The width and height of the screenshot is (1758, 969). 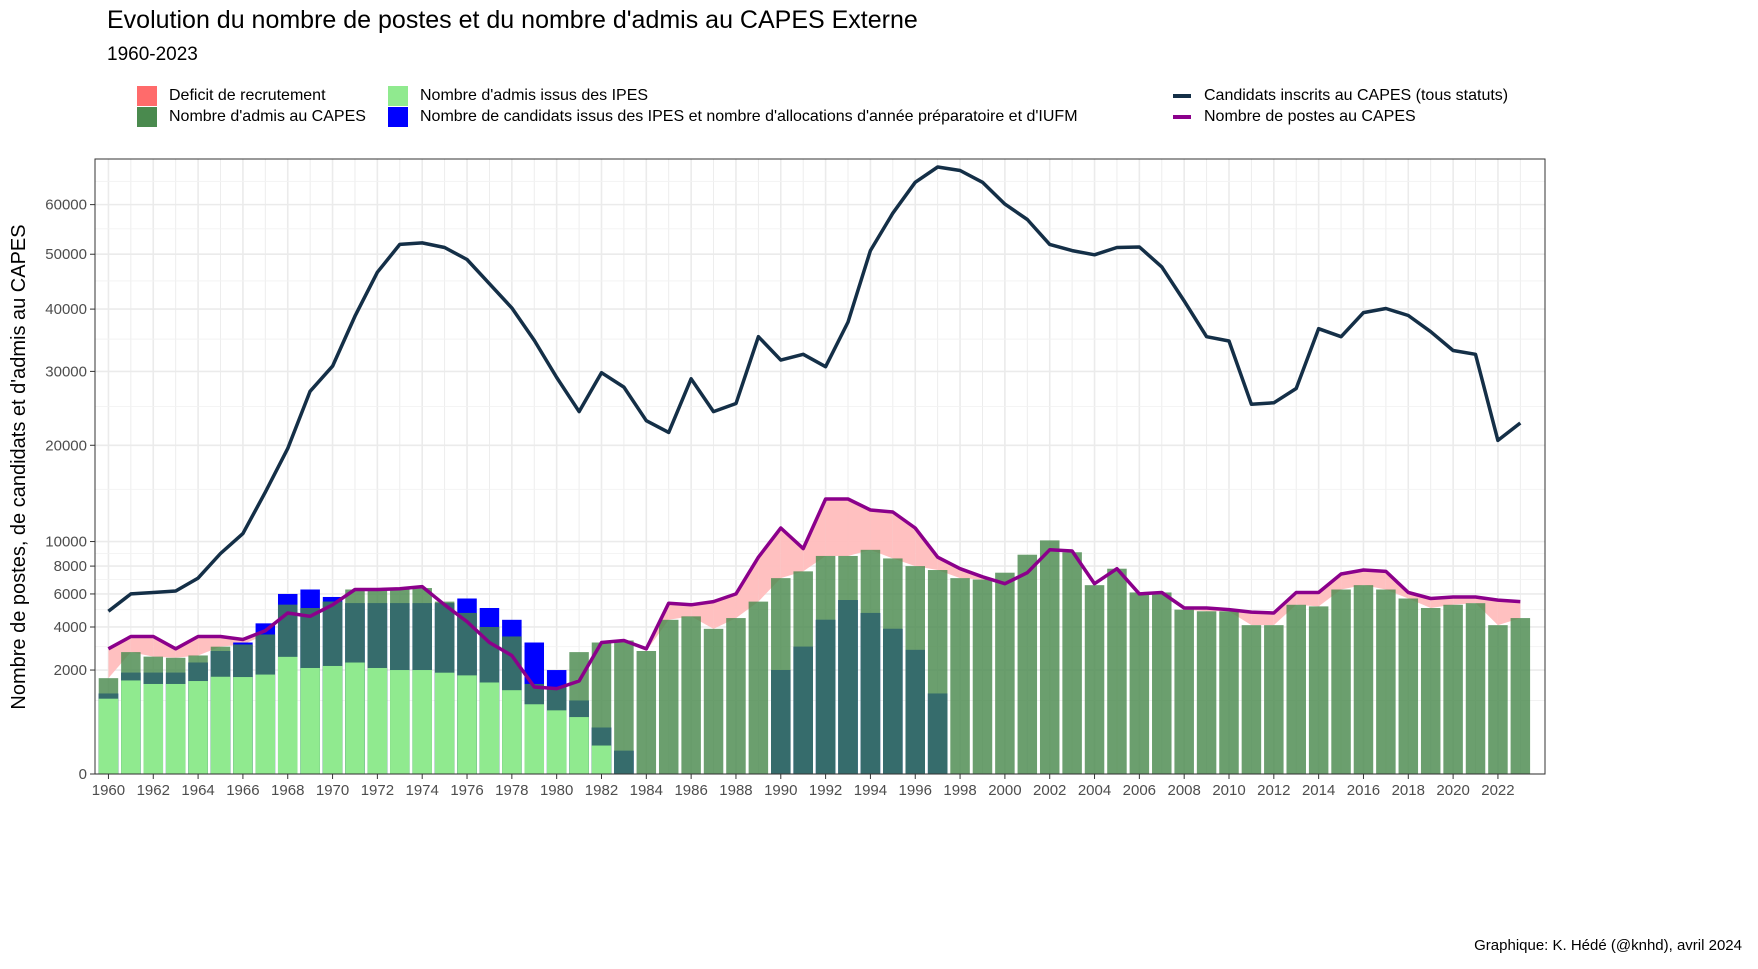 What do you see at coordinates (1318, 790) in the screenshot?
I see `x-tick-label: 2014` at bounding box center [1318, 790].